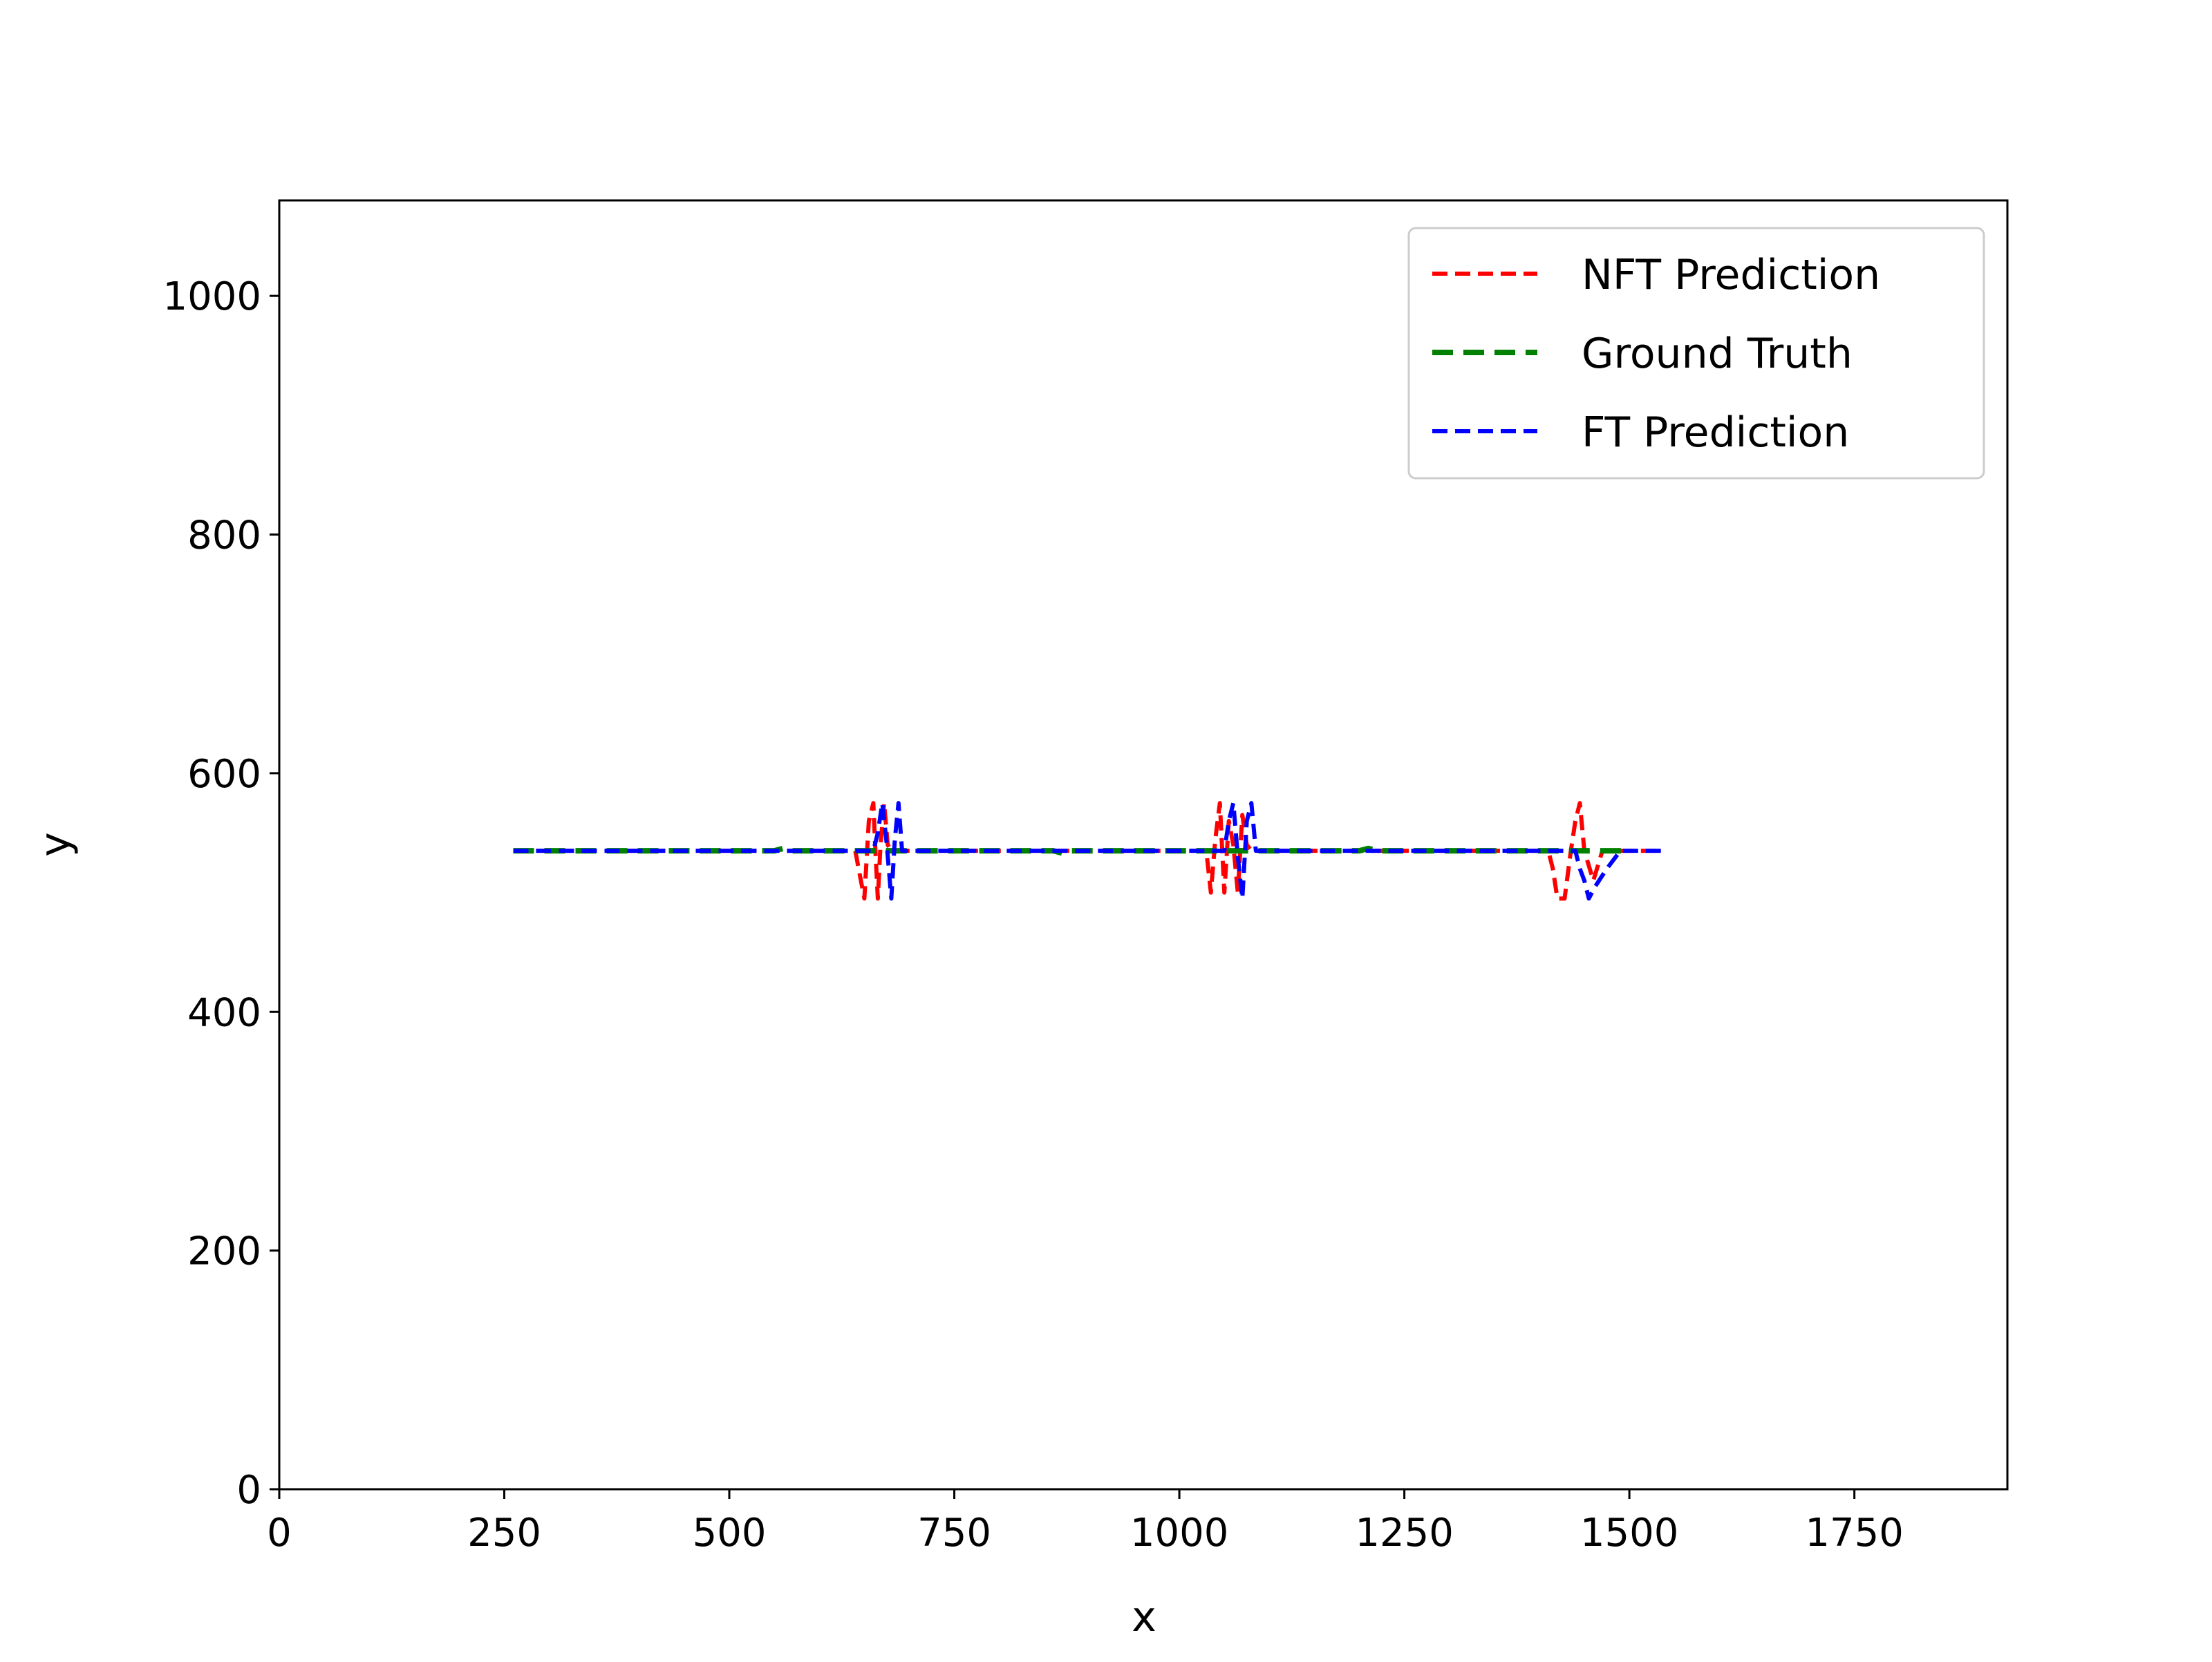 The height and width of the screenshot is (1662, 2212). I want to click on x-tick-label: 750, so click(954, 1534).